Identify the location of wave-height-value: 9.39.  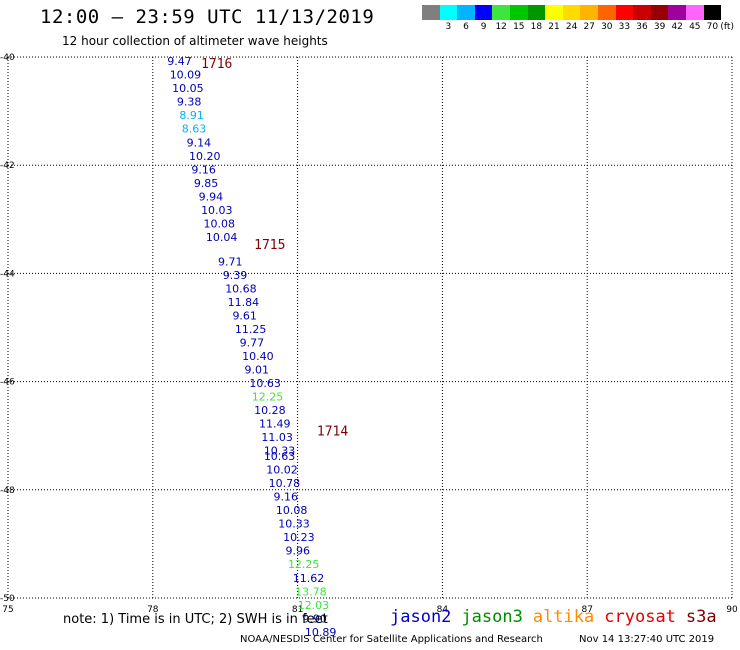
(235, 275).